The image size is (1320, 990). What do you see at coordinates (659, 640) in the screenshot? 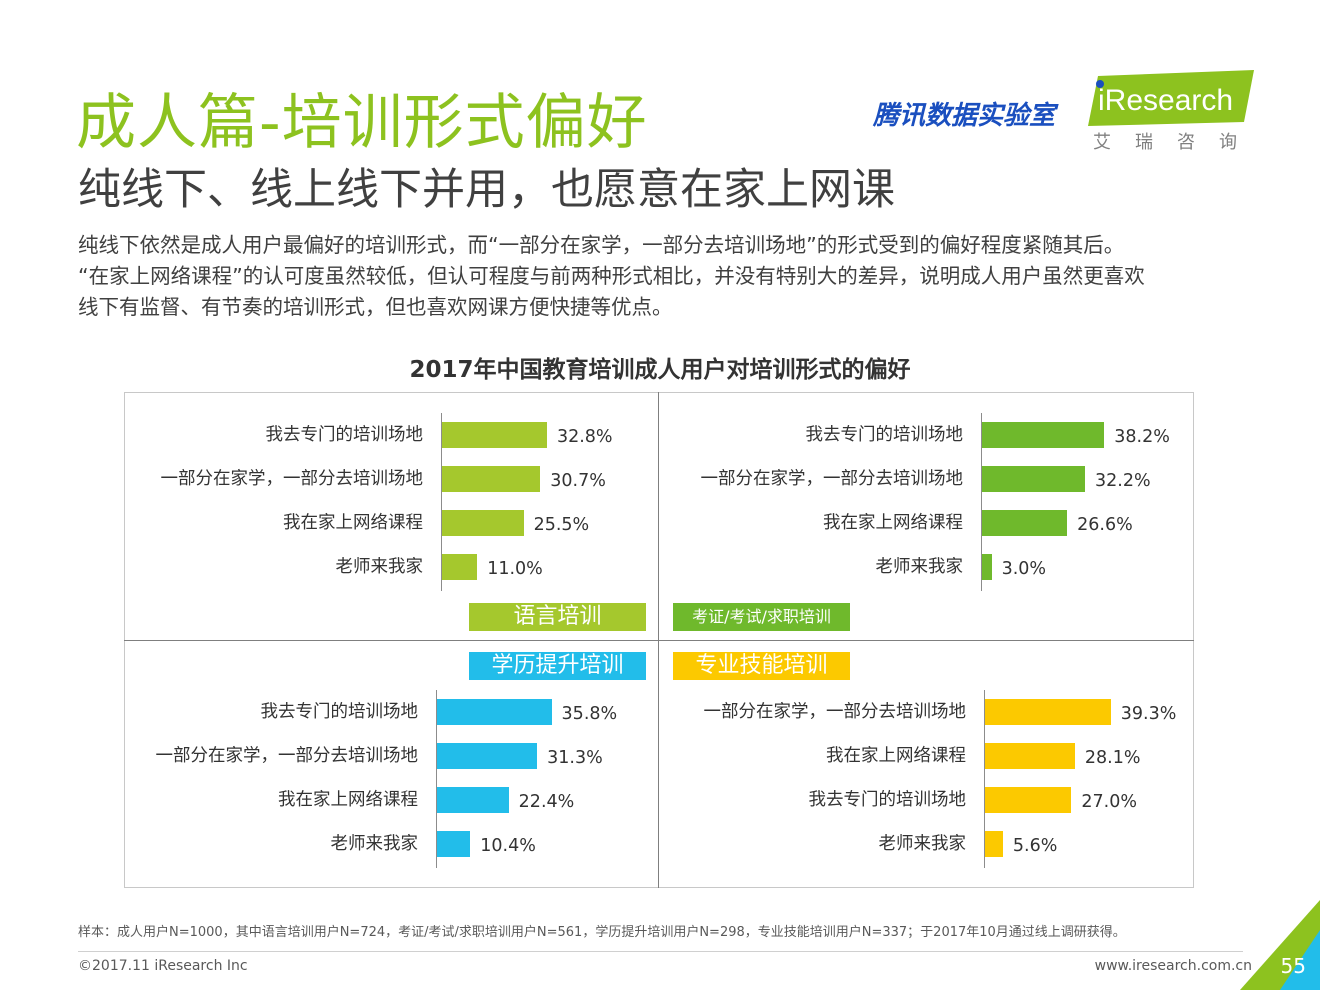
I see `chart-horizontal-divider` at bounding box center [659, 640].